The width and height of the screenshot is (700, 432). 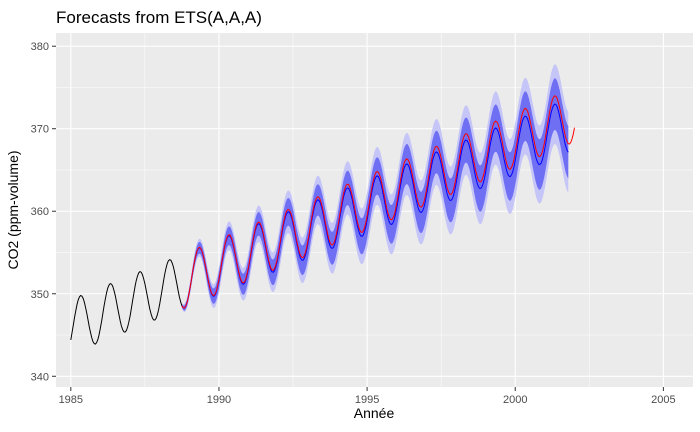 I want to click on y-tick-label: 340, so click(x=40, y=377).